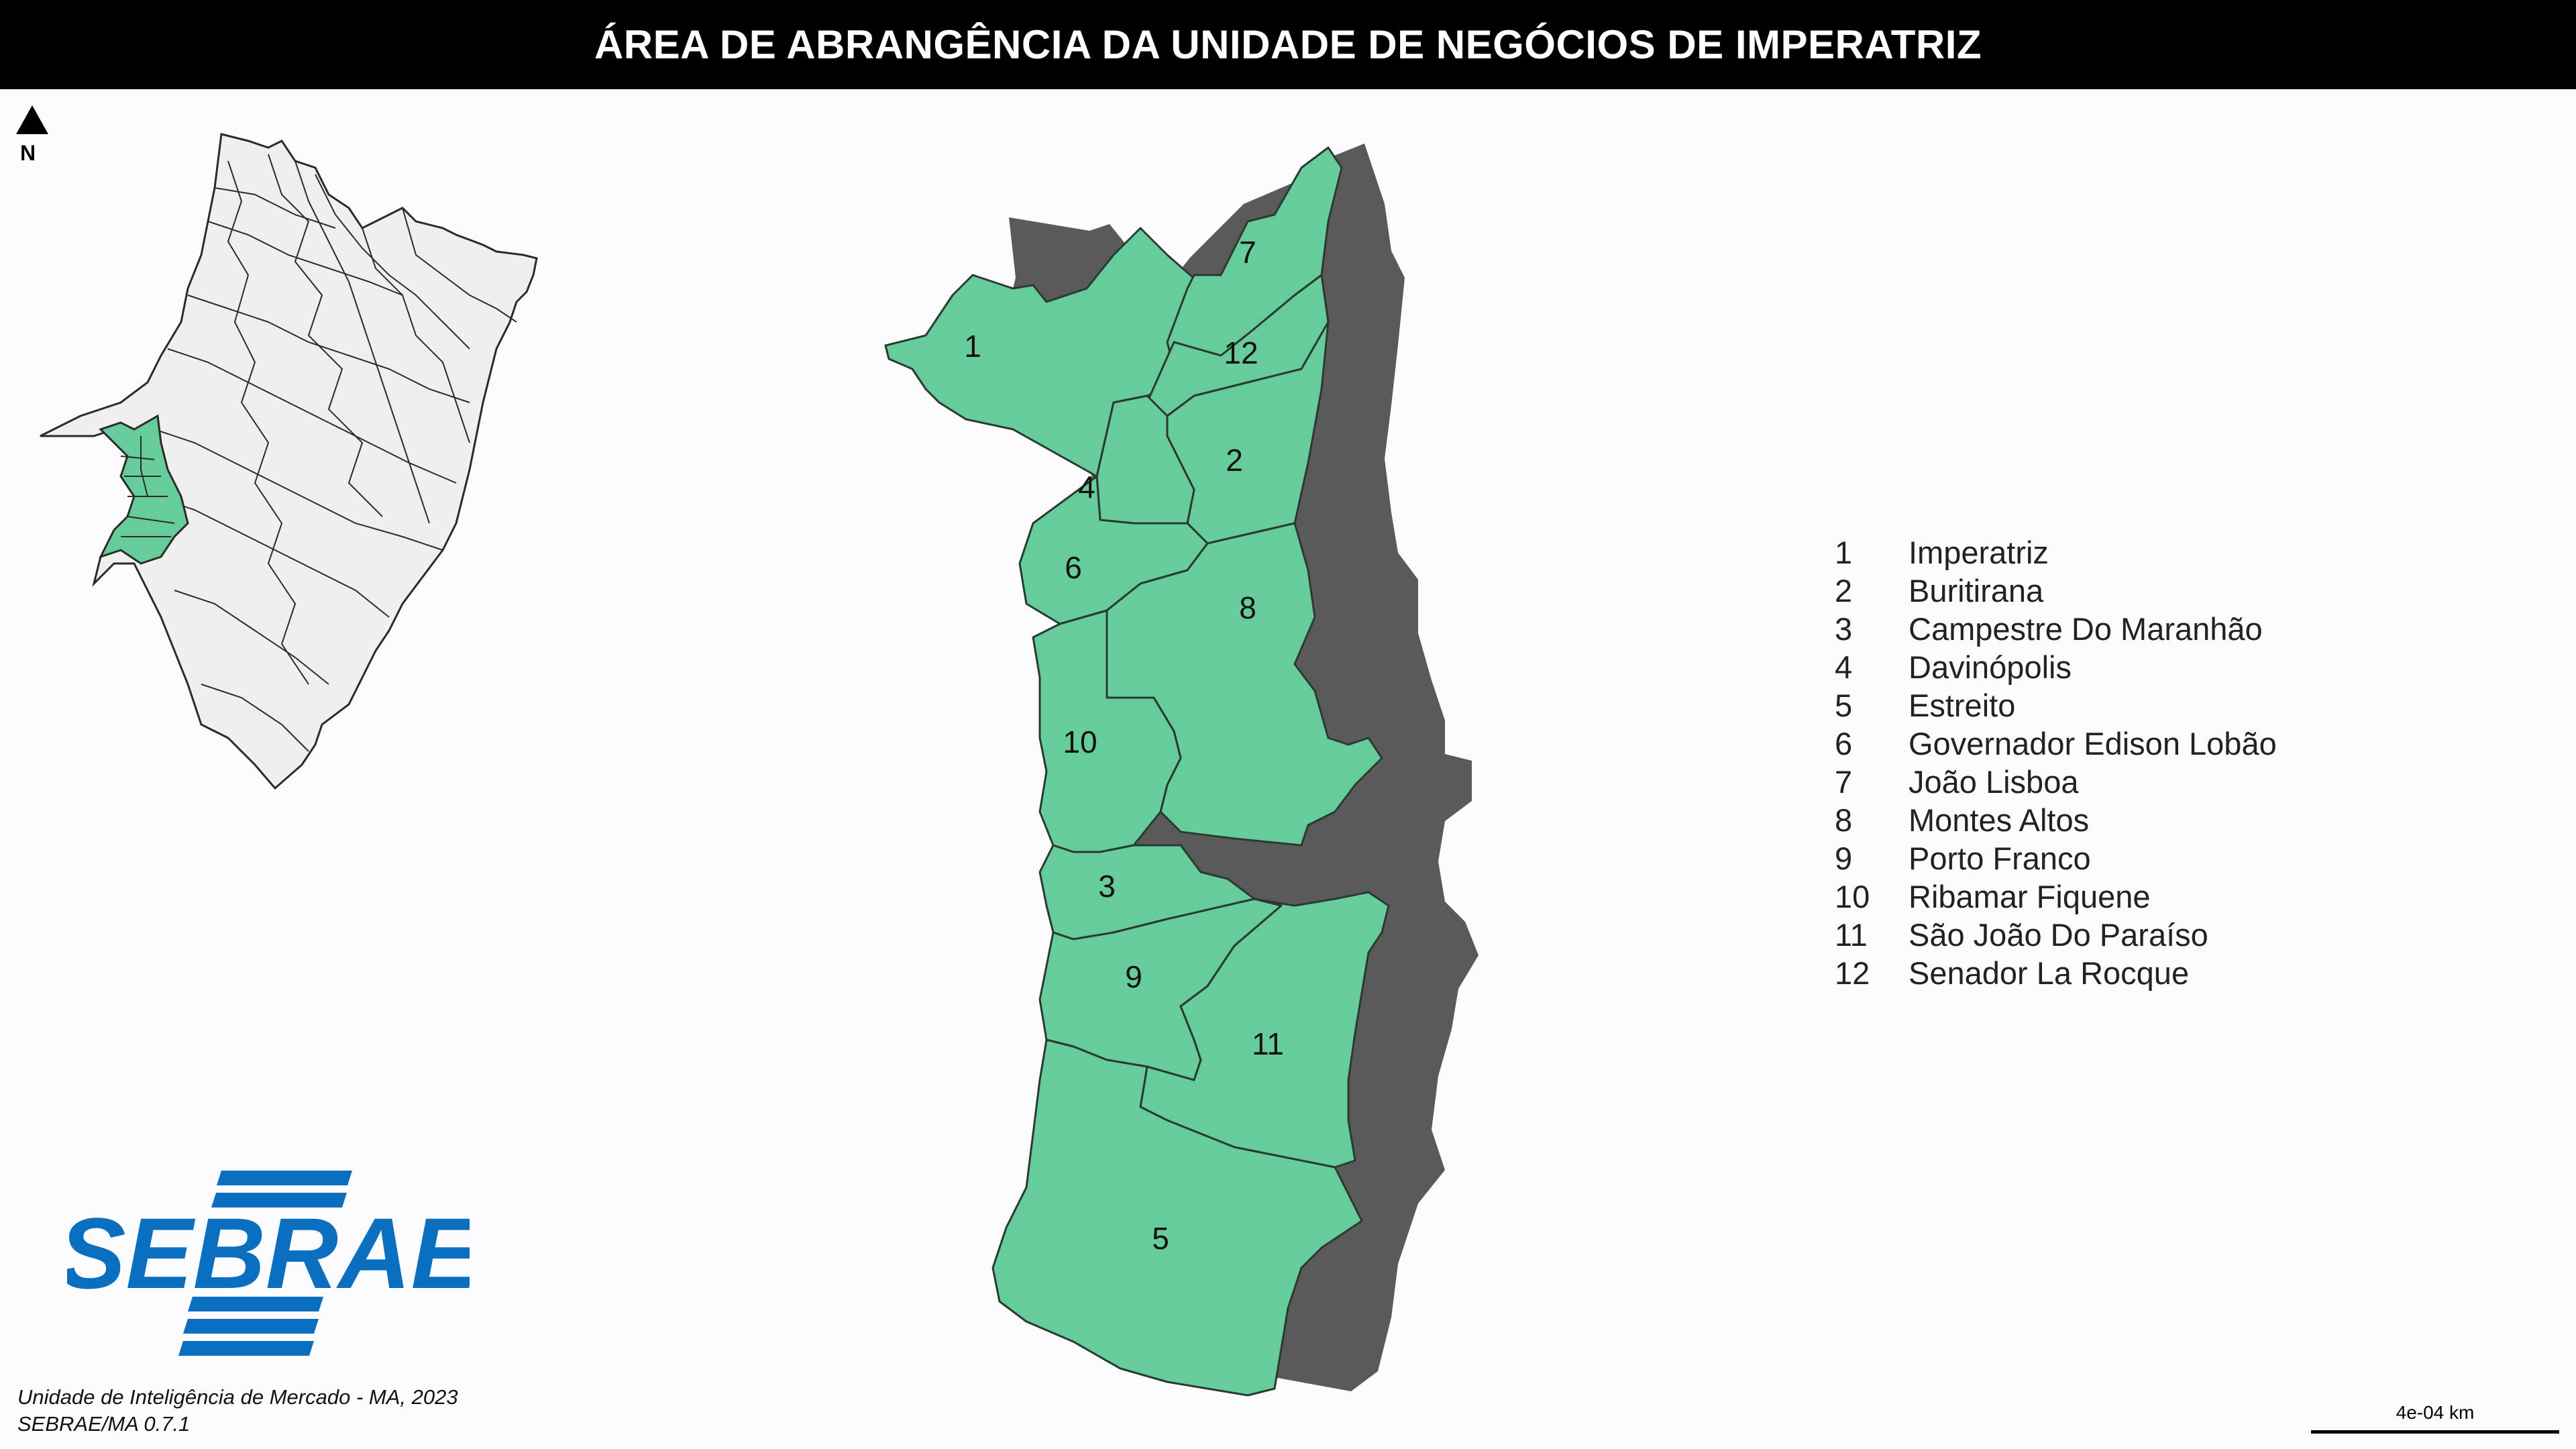 The image size is (2576, 1449). What do you see at coordinates (1844, 590) in the screenshot?
I see `legend-number: 2` at bounding box center [1844, 590].